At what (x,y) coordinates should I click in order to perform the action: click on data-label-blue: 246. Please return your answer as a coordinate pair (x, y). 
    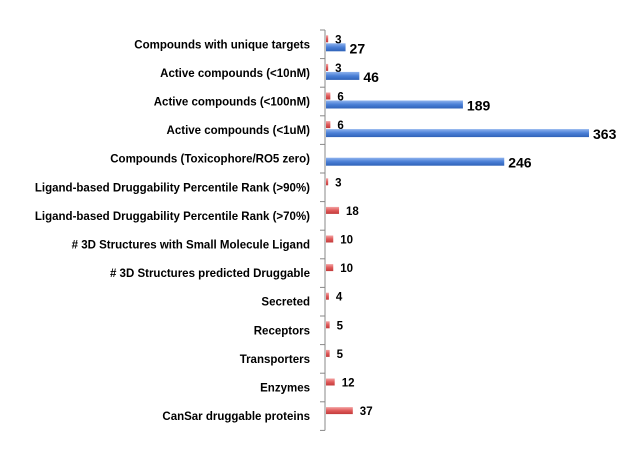
    Looking at the image, I should click on (520, 163).